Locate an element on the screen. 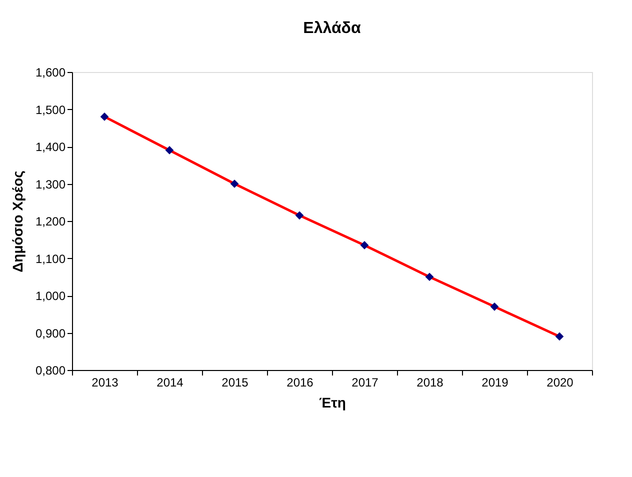 The width and height of the screenshot is (632, 477). x-tick-label: 2016 is located at coordinates (300, 383).